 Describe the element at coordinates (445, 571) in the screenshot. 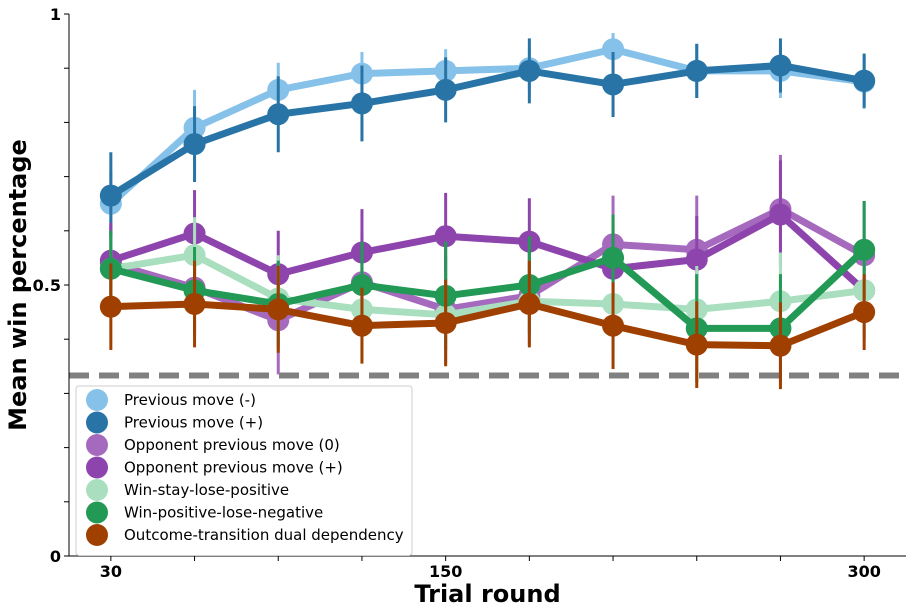

I see `x-tick-label: 150` at that location.